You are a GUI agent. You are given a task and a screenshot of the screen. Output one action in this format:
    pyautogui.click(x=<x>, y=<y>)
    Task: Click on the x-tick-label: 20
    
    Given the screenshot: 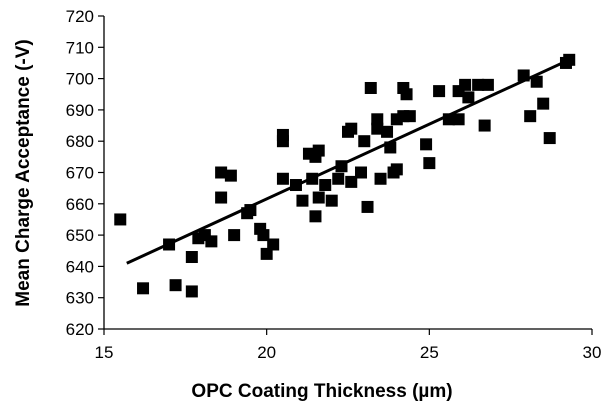 What is the action you would take?
    pyautogui.click(x=266, y=352)
    